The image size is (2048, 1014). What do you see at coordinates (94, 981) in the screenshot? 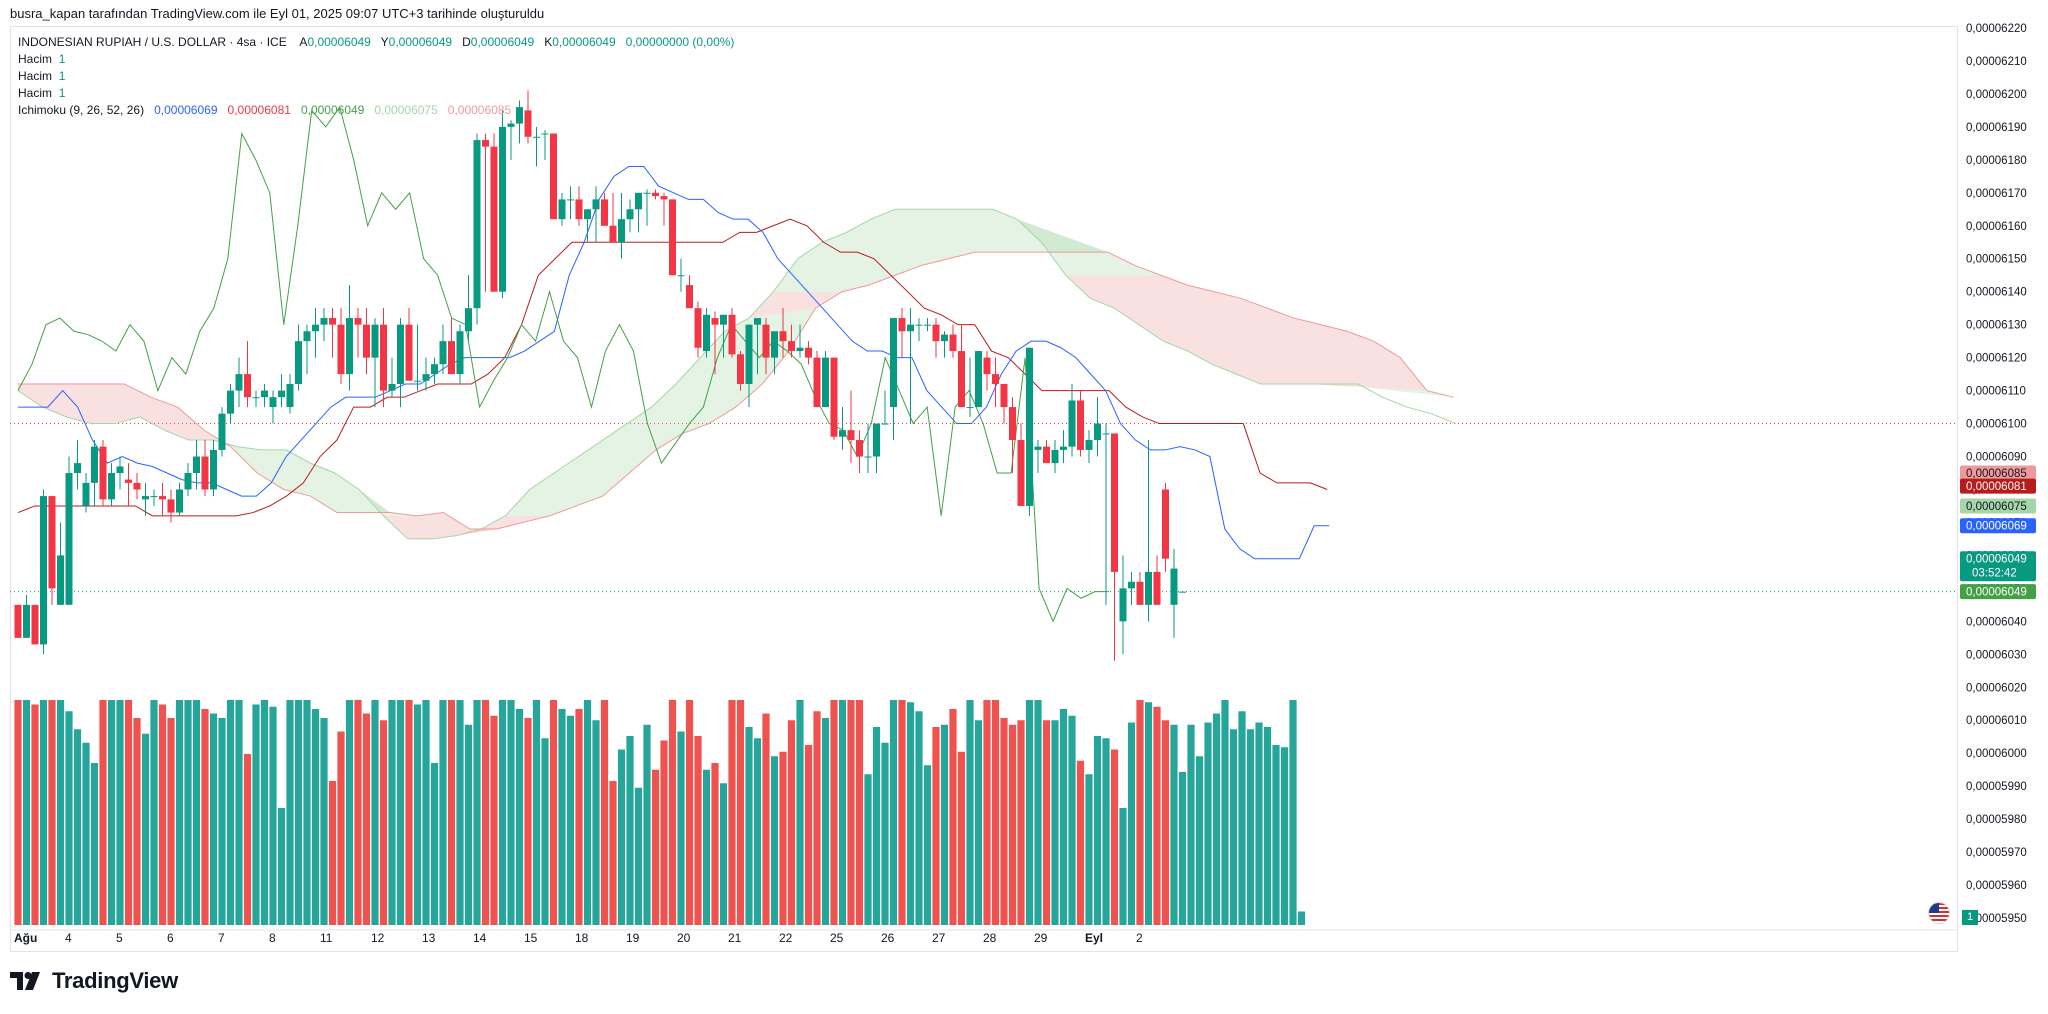
I see `tradingview-footer: TradingView` at bounding box center [94, 981].